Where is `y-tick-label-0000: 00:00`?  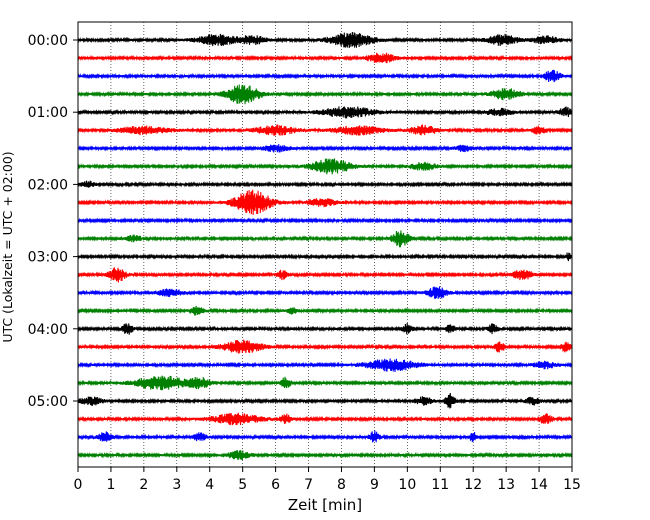
y-tick-label-0000: 00:00 is located at coordinates (48, 41).